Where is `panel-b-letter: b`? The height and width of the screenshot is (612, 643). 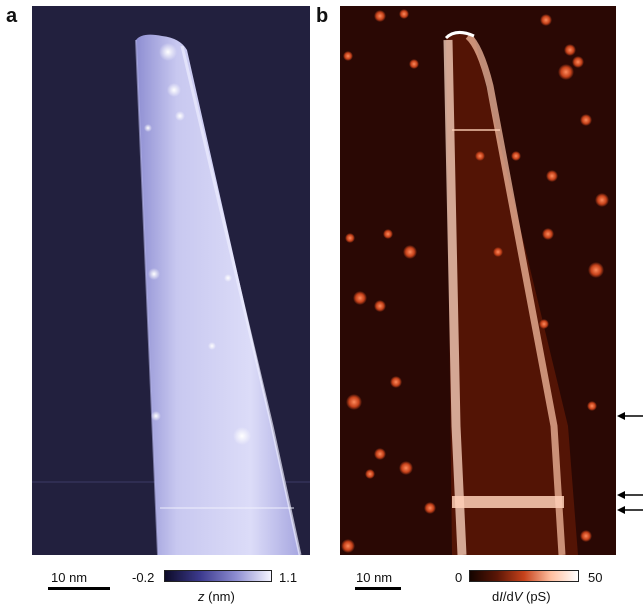
panel-b-letter: b is located at coordinates (322, 16).